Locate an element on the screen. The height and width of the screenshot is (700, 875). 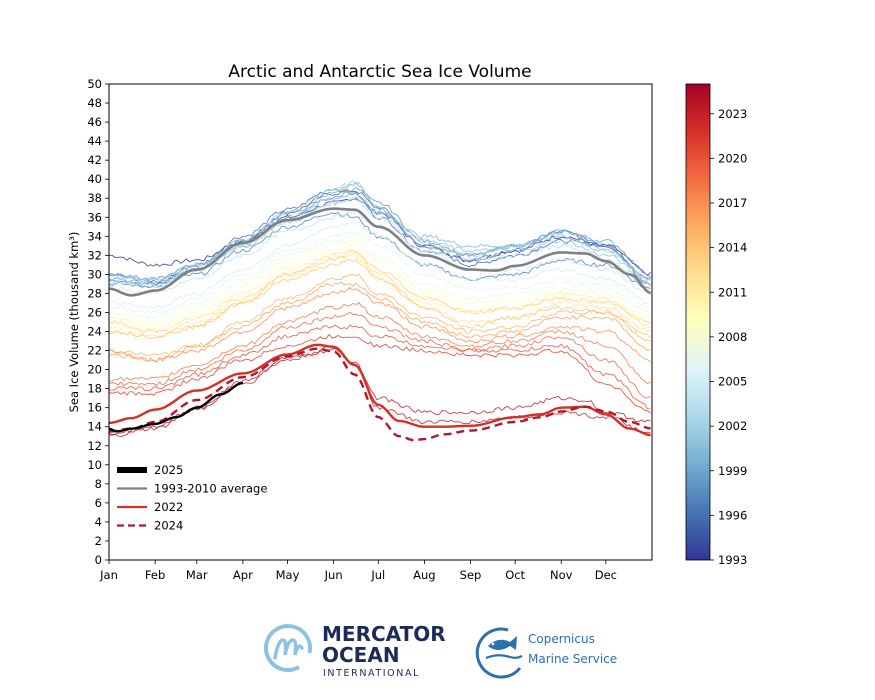
x-tick-label: Jun is located at coordinates (333, 575).